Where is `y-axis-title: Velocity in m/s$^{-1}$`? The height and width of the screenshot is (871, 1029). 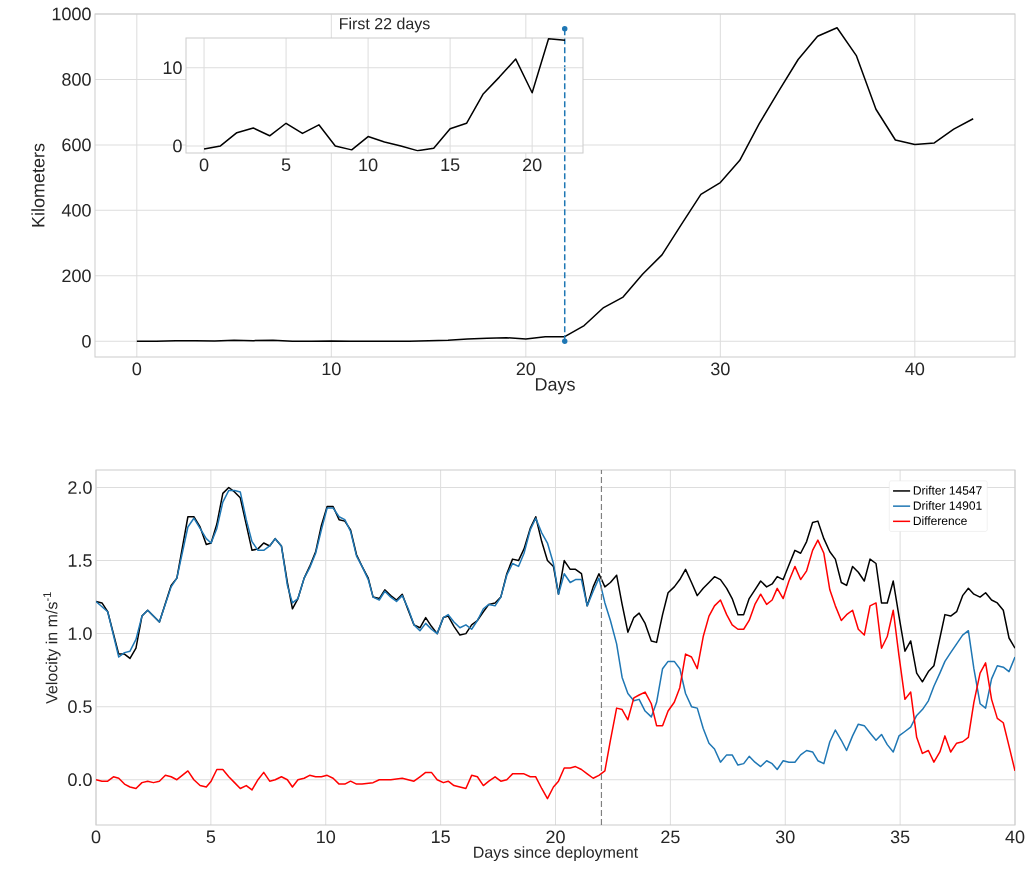
y-axis-title: Velocity in m/s$^{-1}$ is located at coordinates (52, 648).